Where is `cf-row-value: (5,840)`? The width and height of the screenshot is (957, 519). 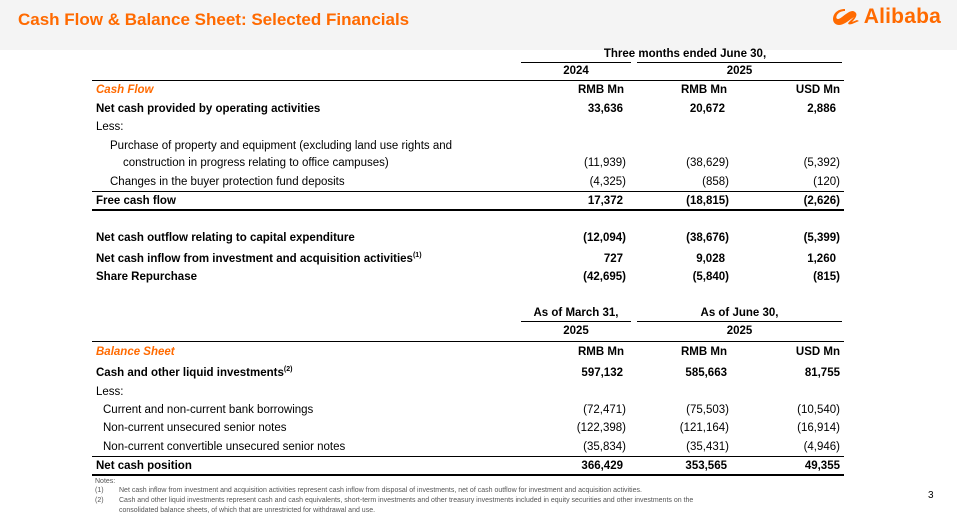 cf-row-value: (5,840) is located at coordinates (710, 277).